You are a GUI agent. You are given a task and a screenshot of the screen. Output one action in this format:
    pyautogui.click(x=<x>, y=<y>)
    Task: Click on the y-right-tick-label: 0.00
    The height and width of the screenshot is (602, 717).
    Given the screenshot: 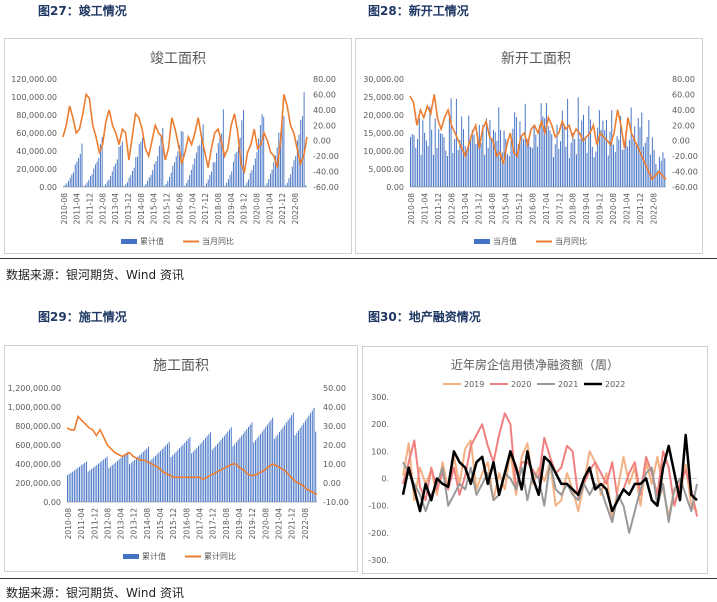 What is the action you would take?
    pyautogui.click(x=322, y=141)
    